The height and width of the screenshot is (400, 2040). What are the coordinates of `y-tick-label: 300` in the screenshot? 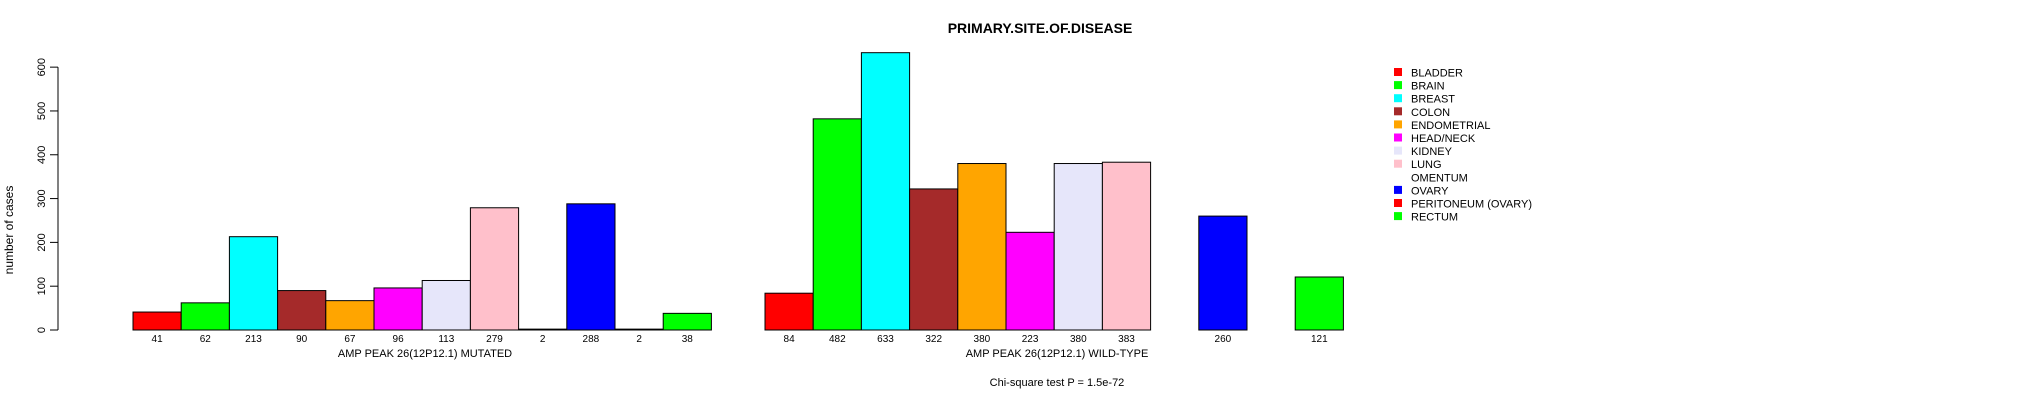 It's located at (42, 198).